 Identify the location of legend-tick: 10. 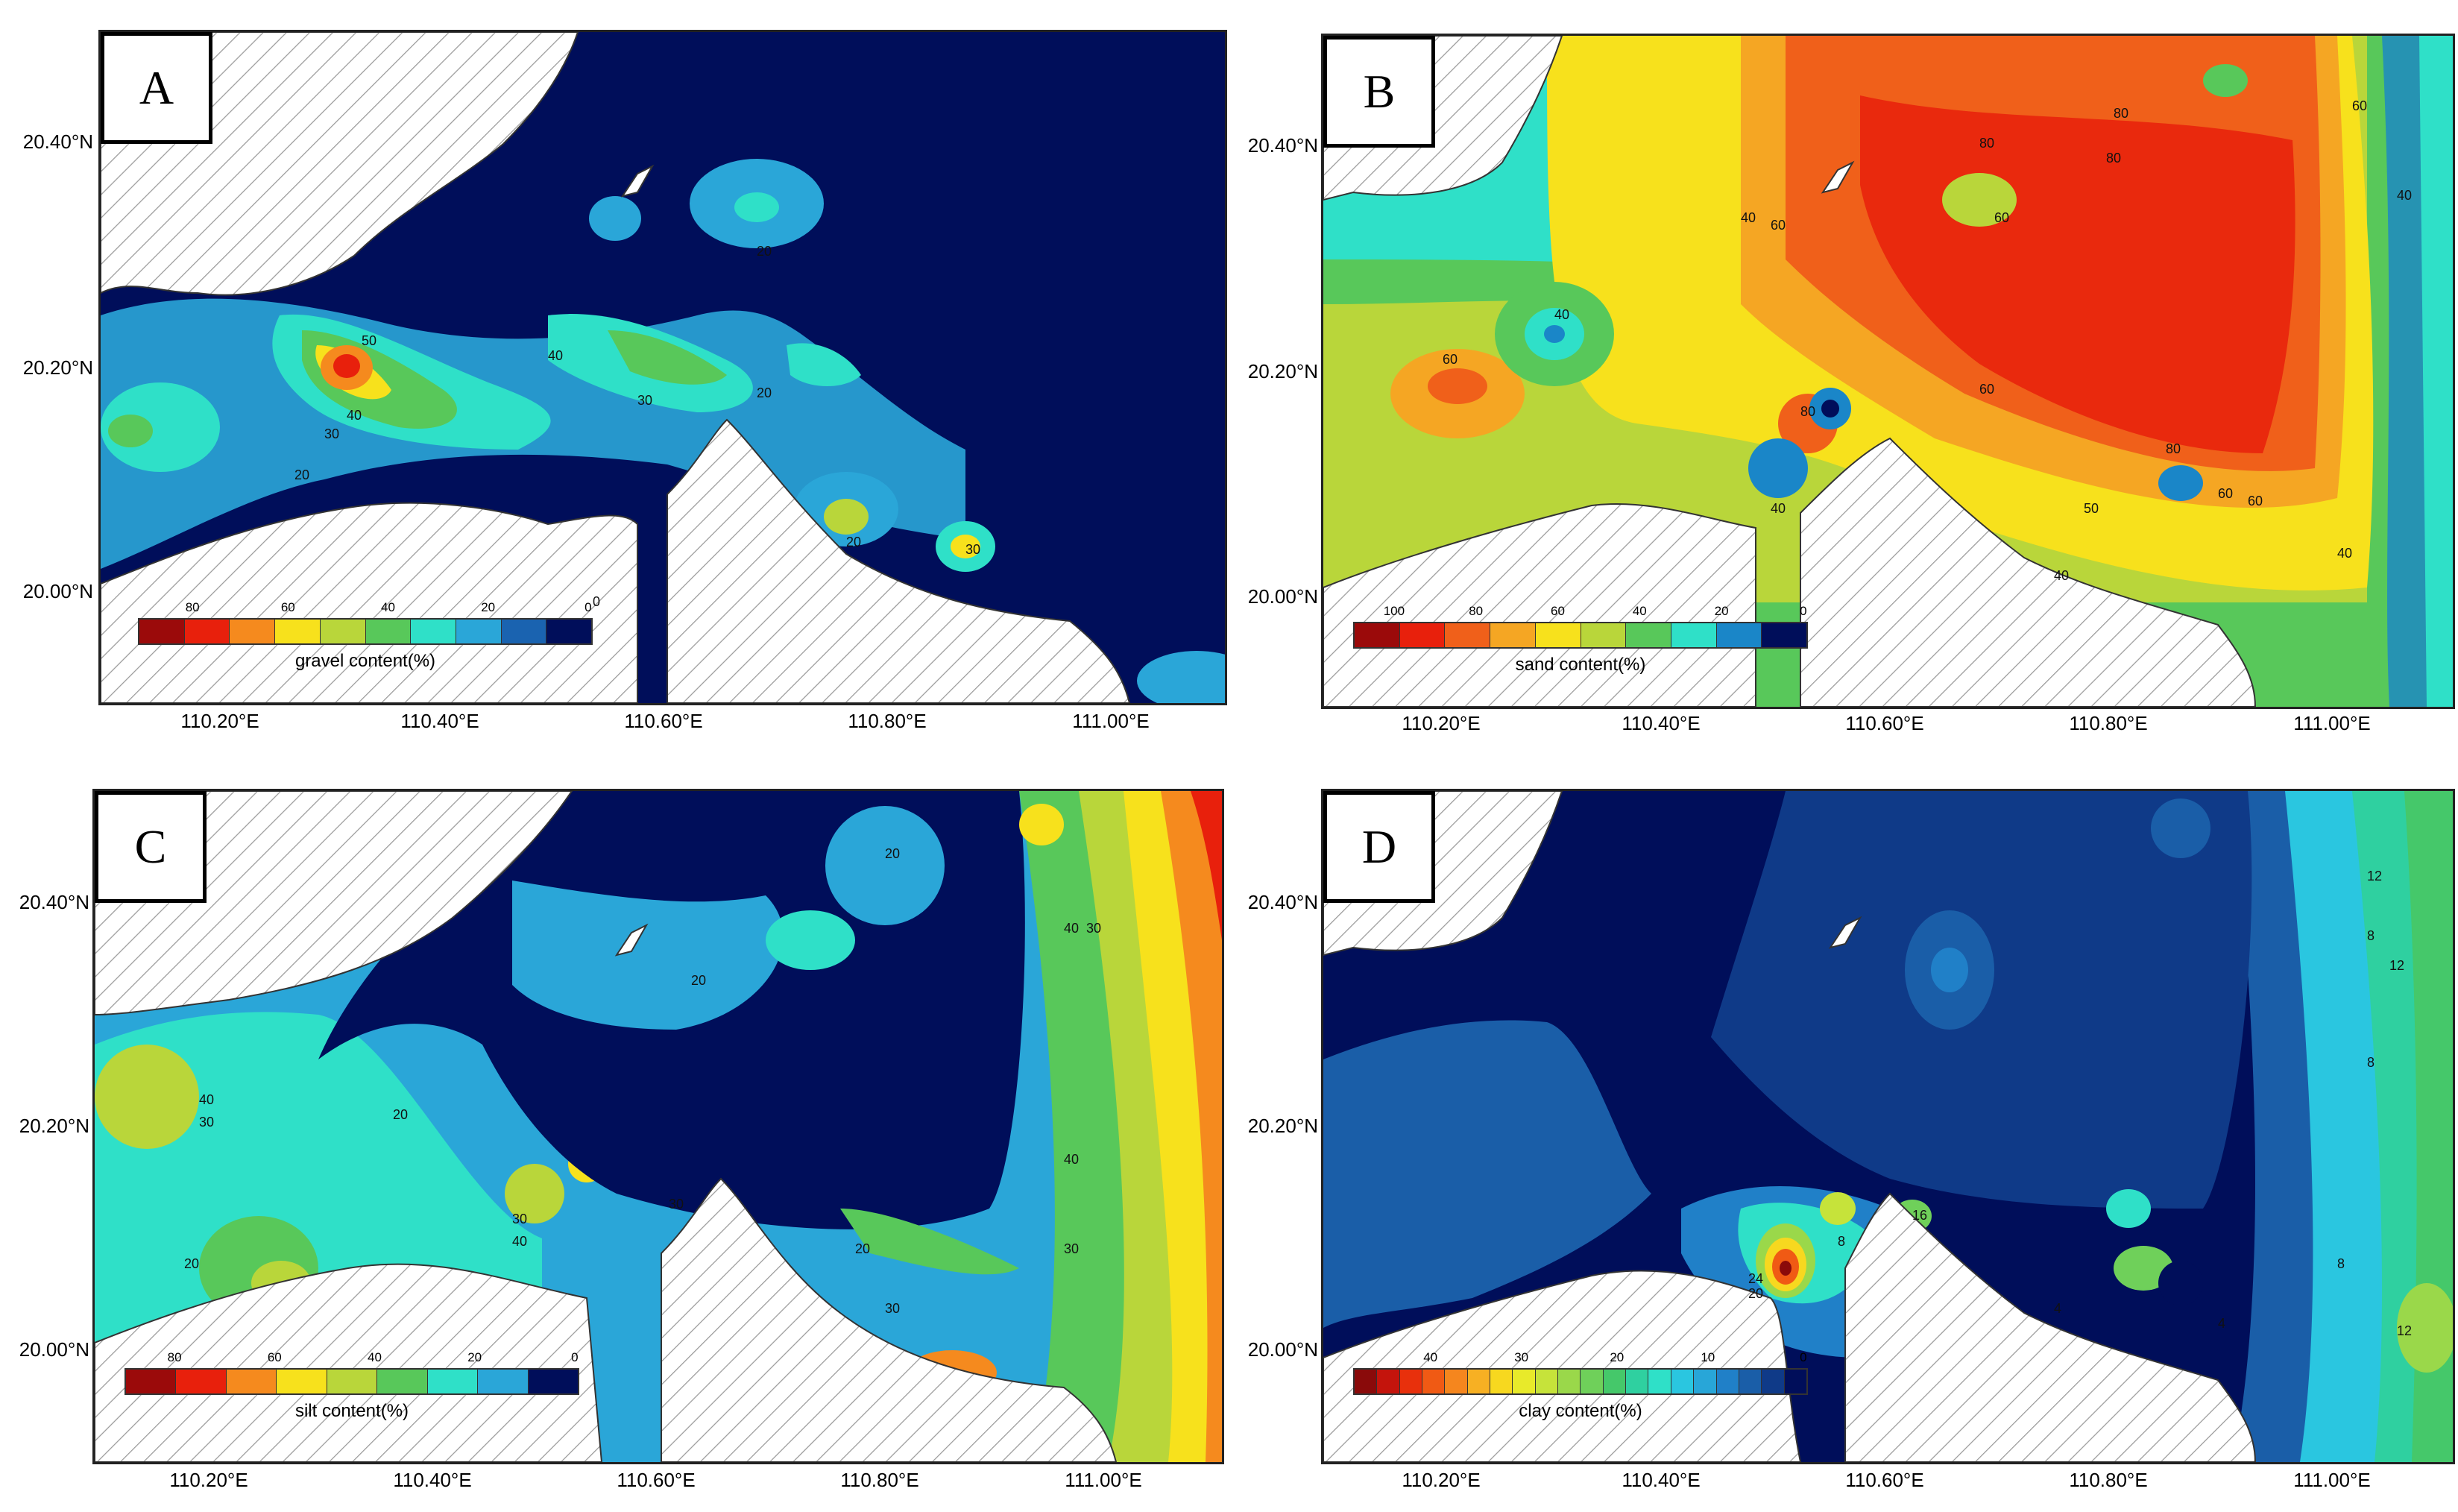
(1708, 1357).